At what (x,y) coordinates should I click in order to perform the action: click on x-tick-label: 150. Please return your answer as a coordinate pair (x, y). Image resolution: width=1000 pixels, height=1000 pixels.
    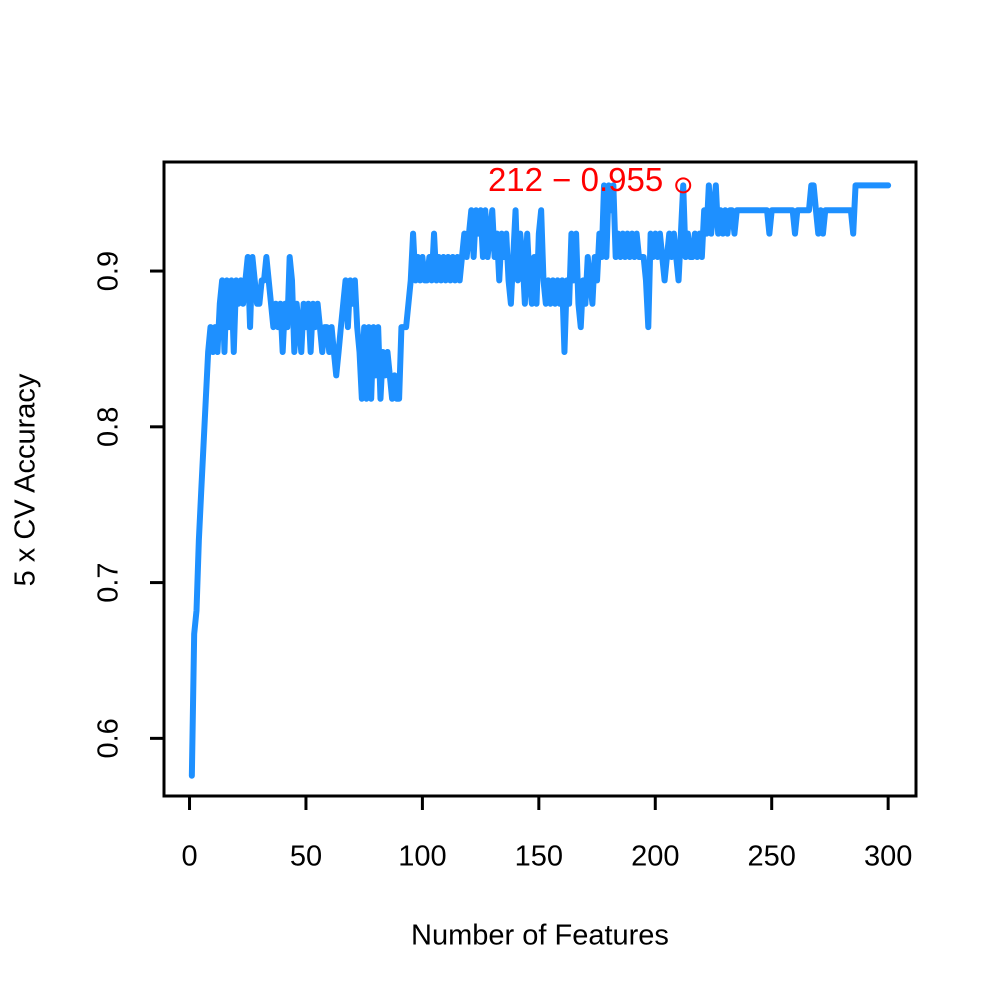
    Looking at the image, I should click on (539, 857).